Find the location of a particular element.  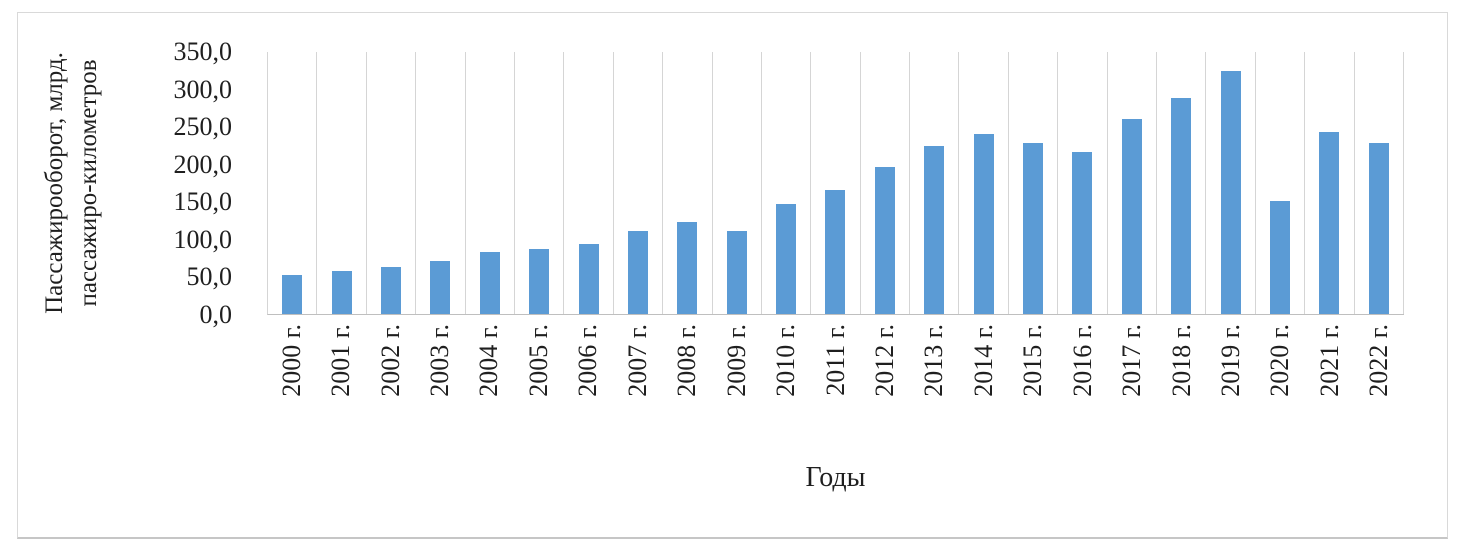

x-tick-cell: 2013 г. is located at coordinates (934, 391).